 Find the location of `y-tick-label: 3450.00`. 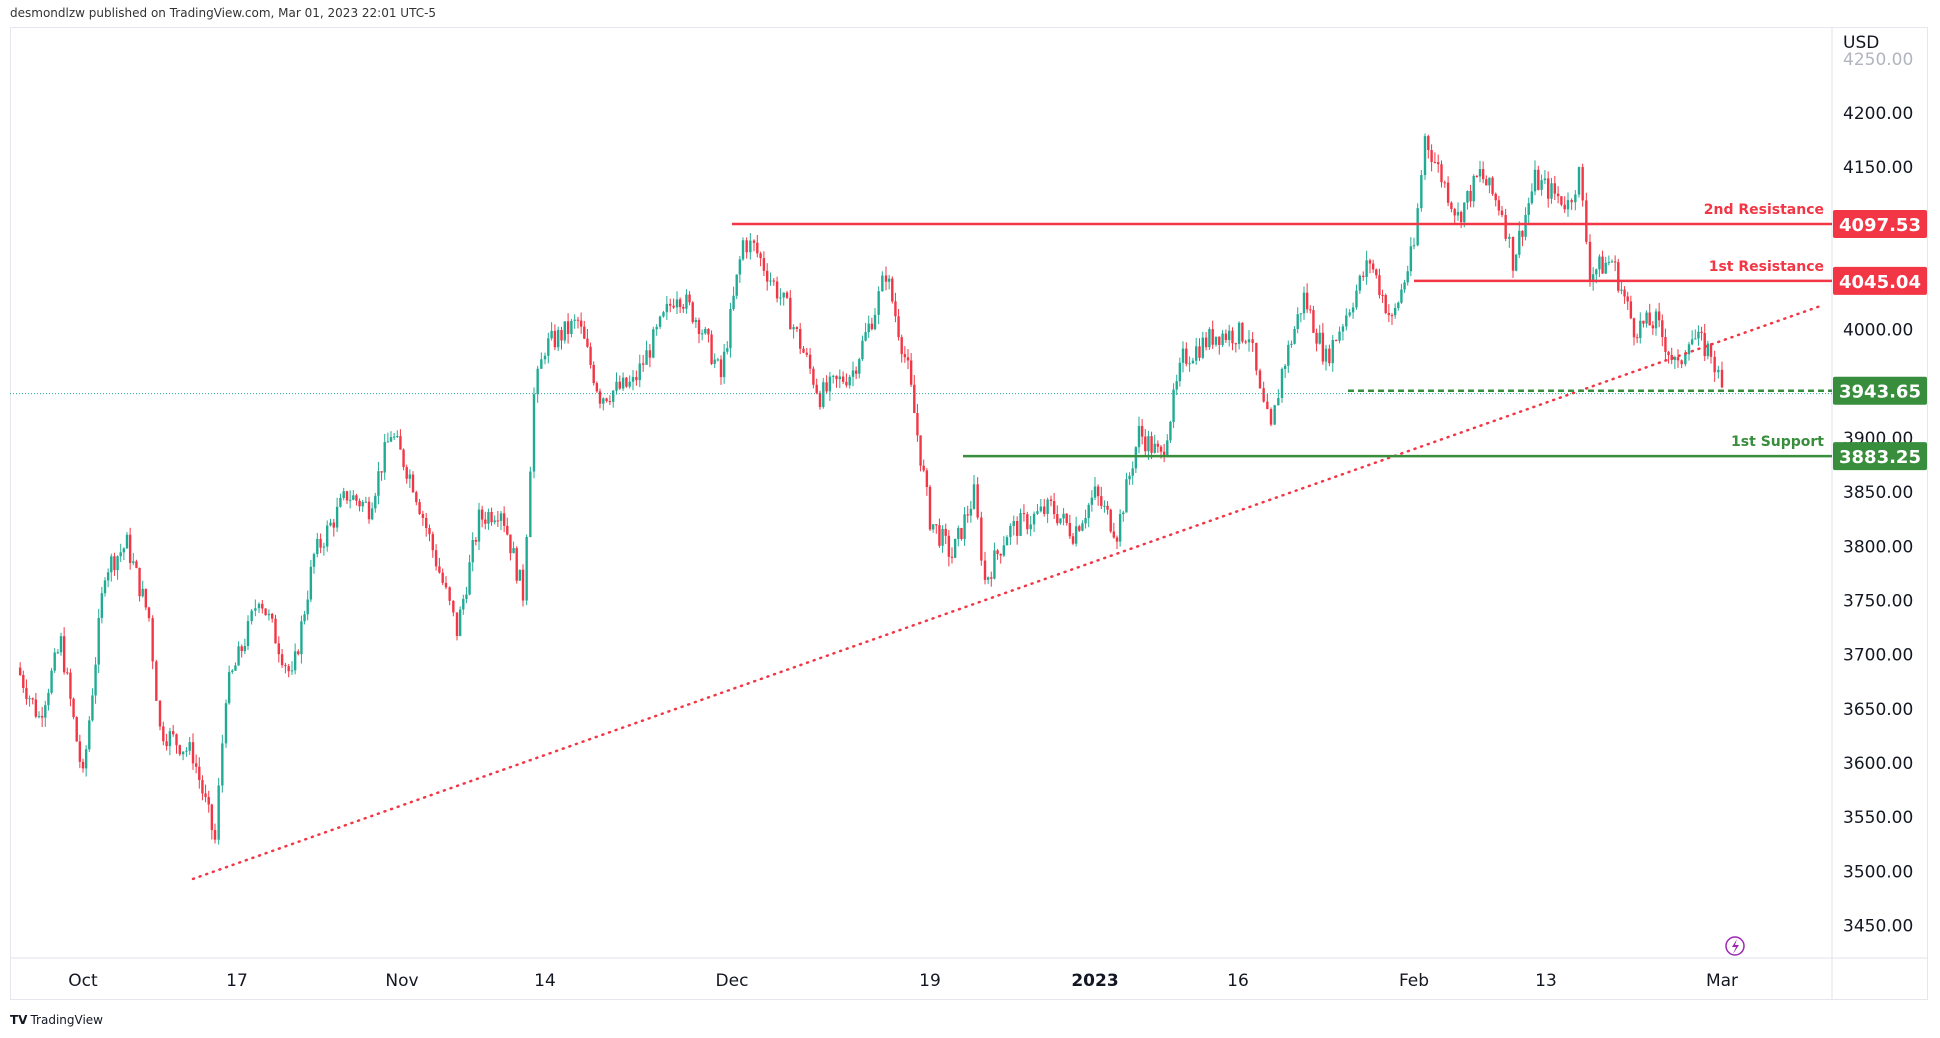

y-tick-label: 3450.00 is located at coordinates (1878, 926).